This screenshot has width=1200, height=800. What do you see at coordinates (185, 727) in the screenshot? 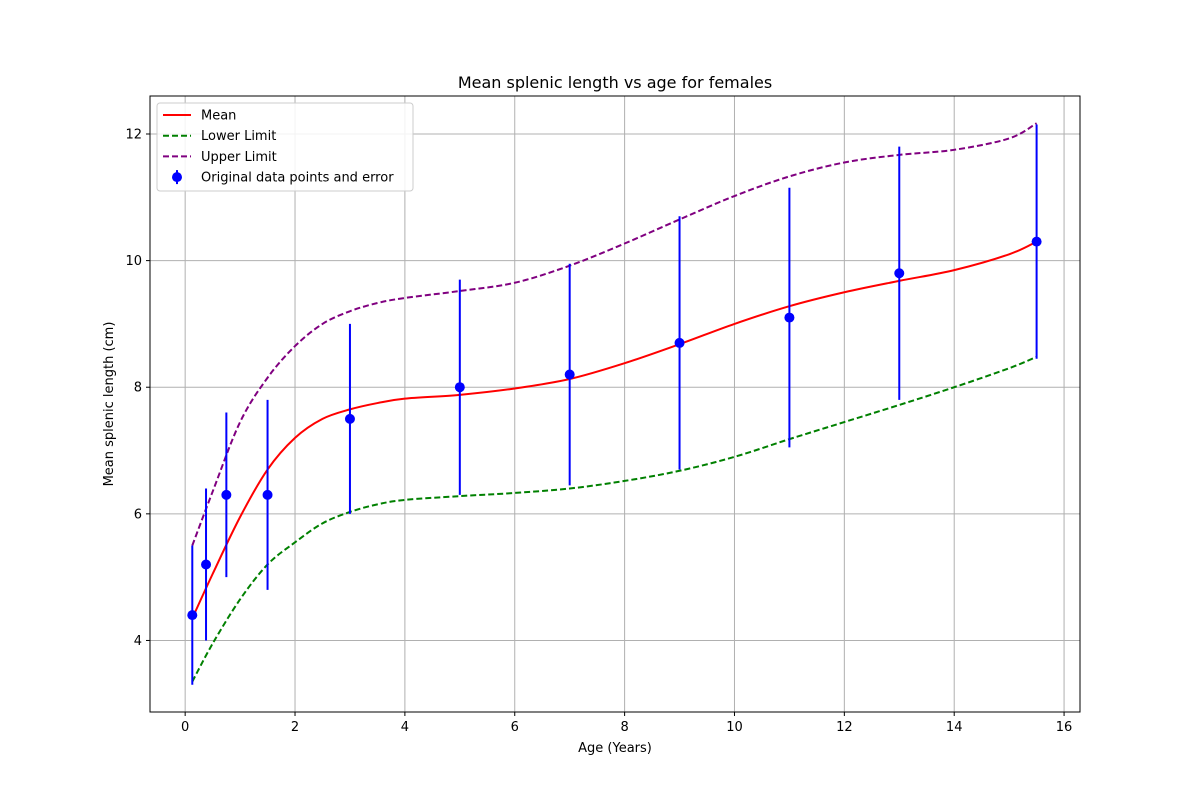
I see `x-tick-label: 0` at bounding box center [185, 727].